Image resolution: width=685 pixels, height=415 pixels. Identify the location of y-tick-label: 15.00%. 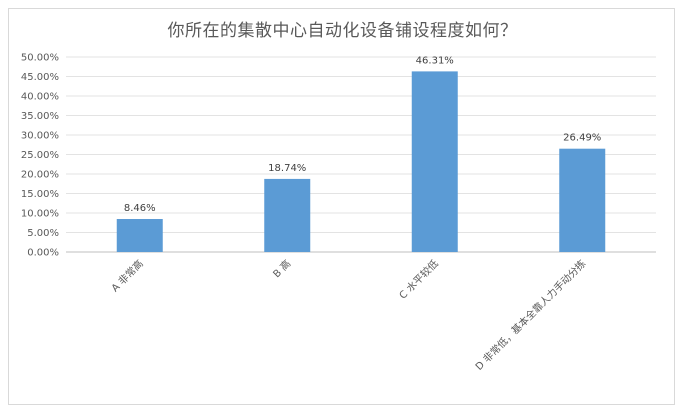
(40, 194).